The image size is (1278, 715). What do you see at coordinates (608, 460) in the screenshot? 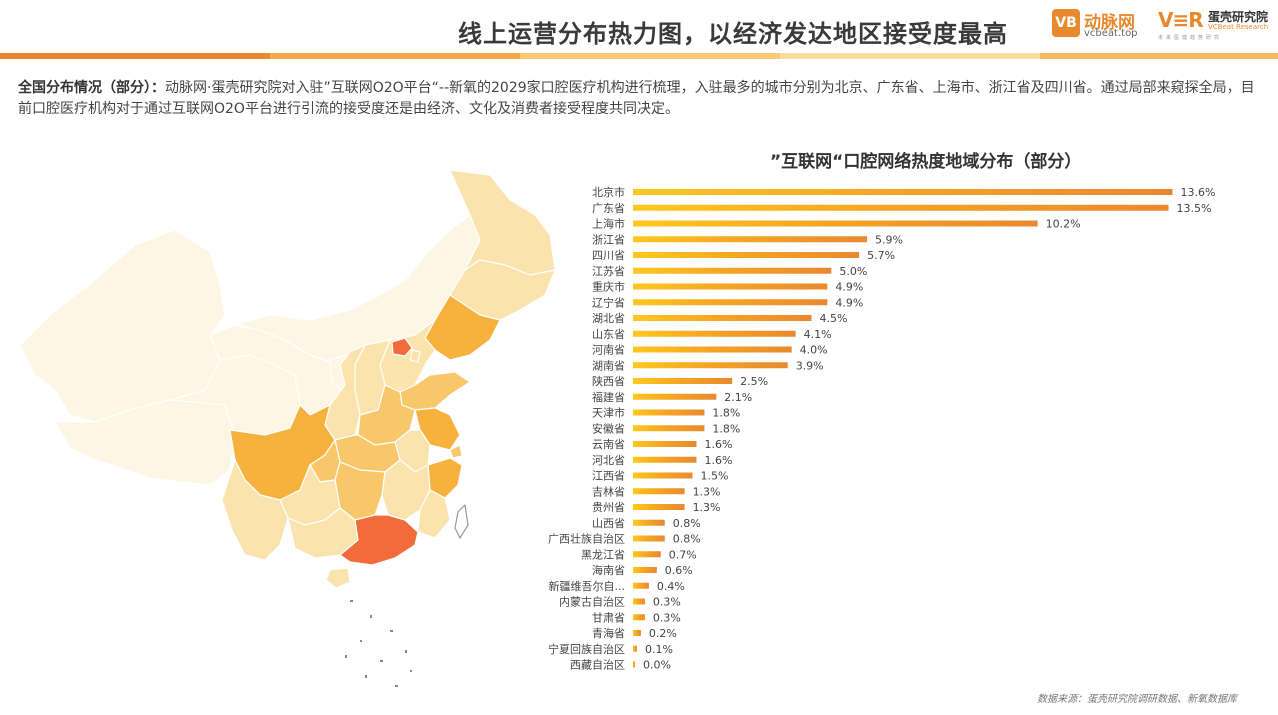
I see `bar-category-label: 河北省` at bounding box center [608, 460].